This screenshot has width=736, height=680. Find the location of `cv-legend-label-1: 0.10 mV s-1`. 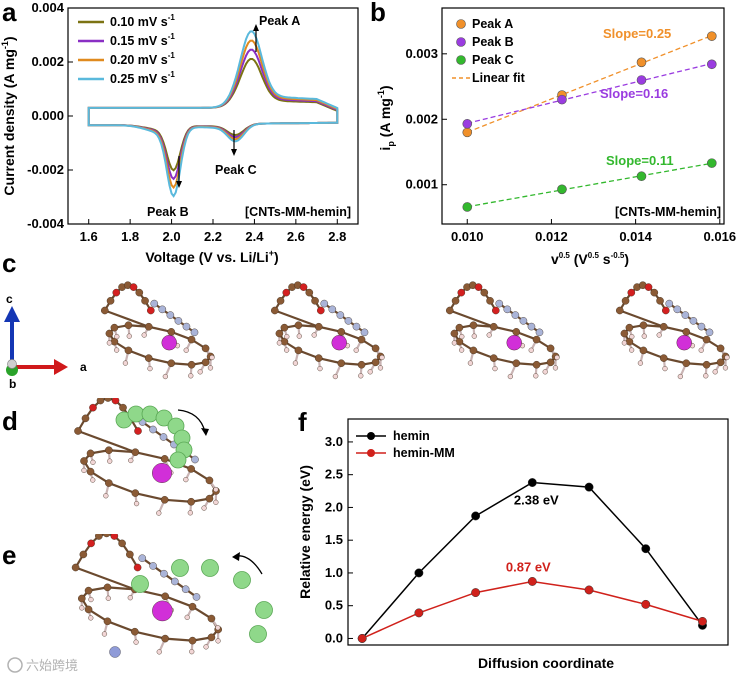

cv-legend-label-1: 0.10 mV s-1 is located at coordinates (142, 21).